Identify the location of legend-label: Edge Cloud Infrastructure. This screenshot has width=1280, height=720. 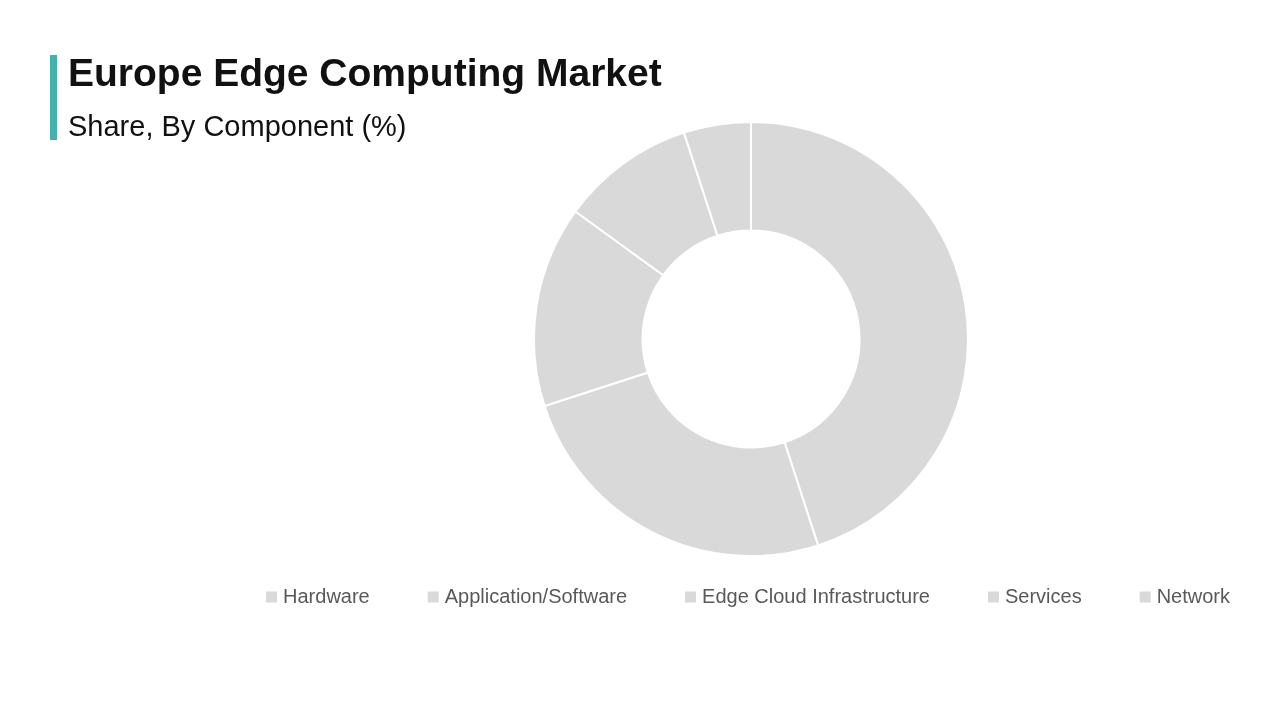
(816, 595).